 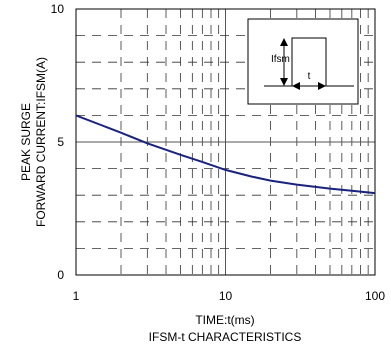 I want to click on inset-diagram: Ifsm t, so click(x=303, y=61).